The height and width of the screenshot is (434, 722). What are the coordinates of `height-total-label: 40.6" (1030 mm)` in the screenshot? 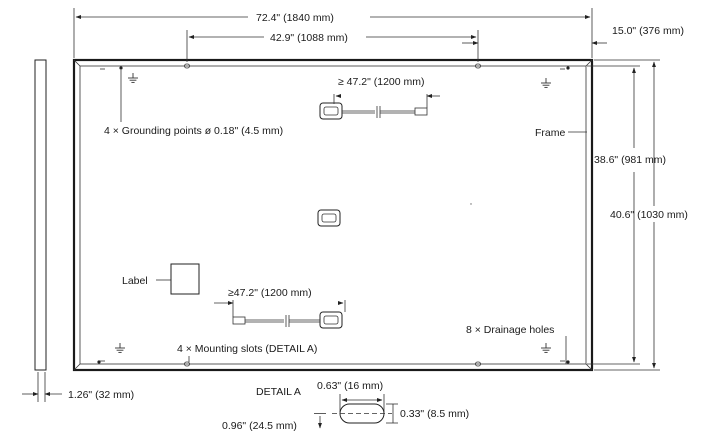 It's located at (649, 215).